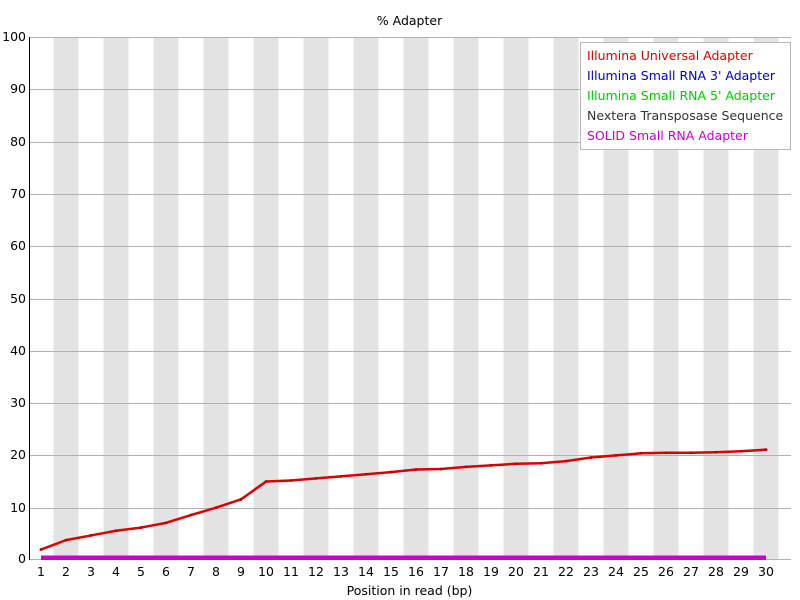  Describe the element at coordinates (441, 571) in the screenshot. I see `x-tick-label-17: 17` at that location.